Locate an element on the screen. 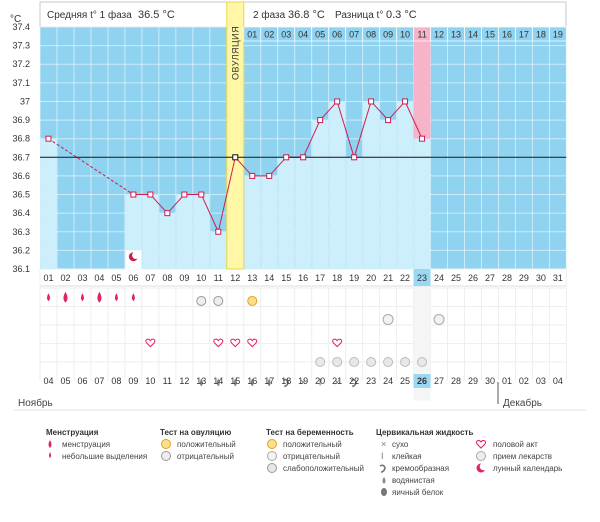 The height and width of the screenshot is (522, 600). cycle-day-label: 05 is located at coordinates (116, 278).